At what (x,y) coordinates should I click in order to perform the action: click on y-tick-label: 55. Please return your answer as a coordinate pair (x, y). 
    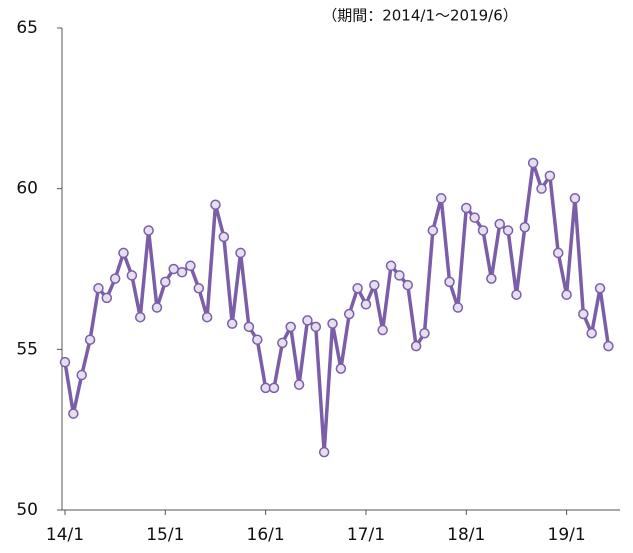
    Looking at the image, I should click on (27, 349).